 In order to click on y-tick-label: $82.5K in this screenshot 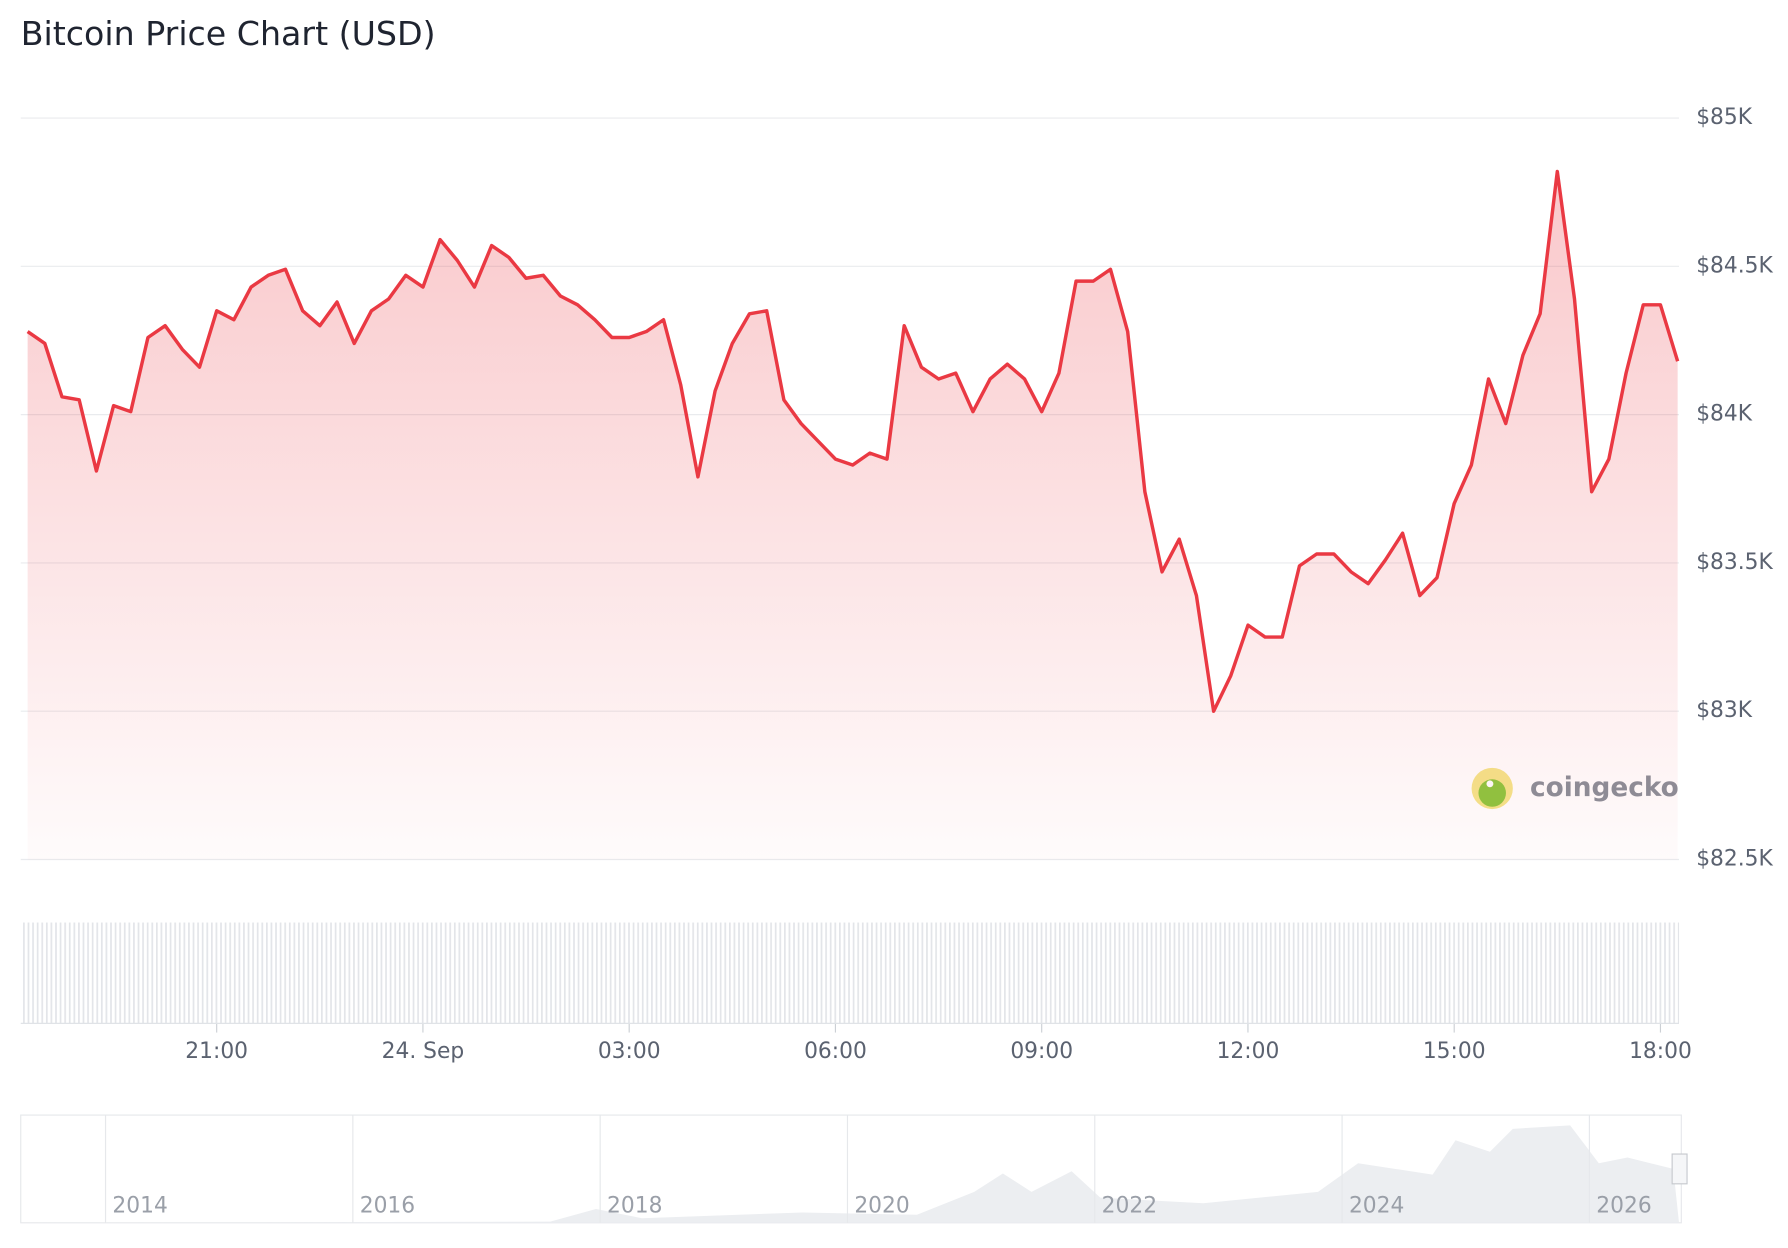, I will do `click(1734, 859)`.